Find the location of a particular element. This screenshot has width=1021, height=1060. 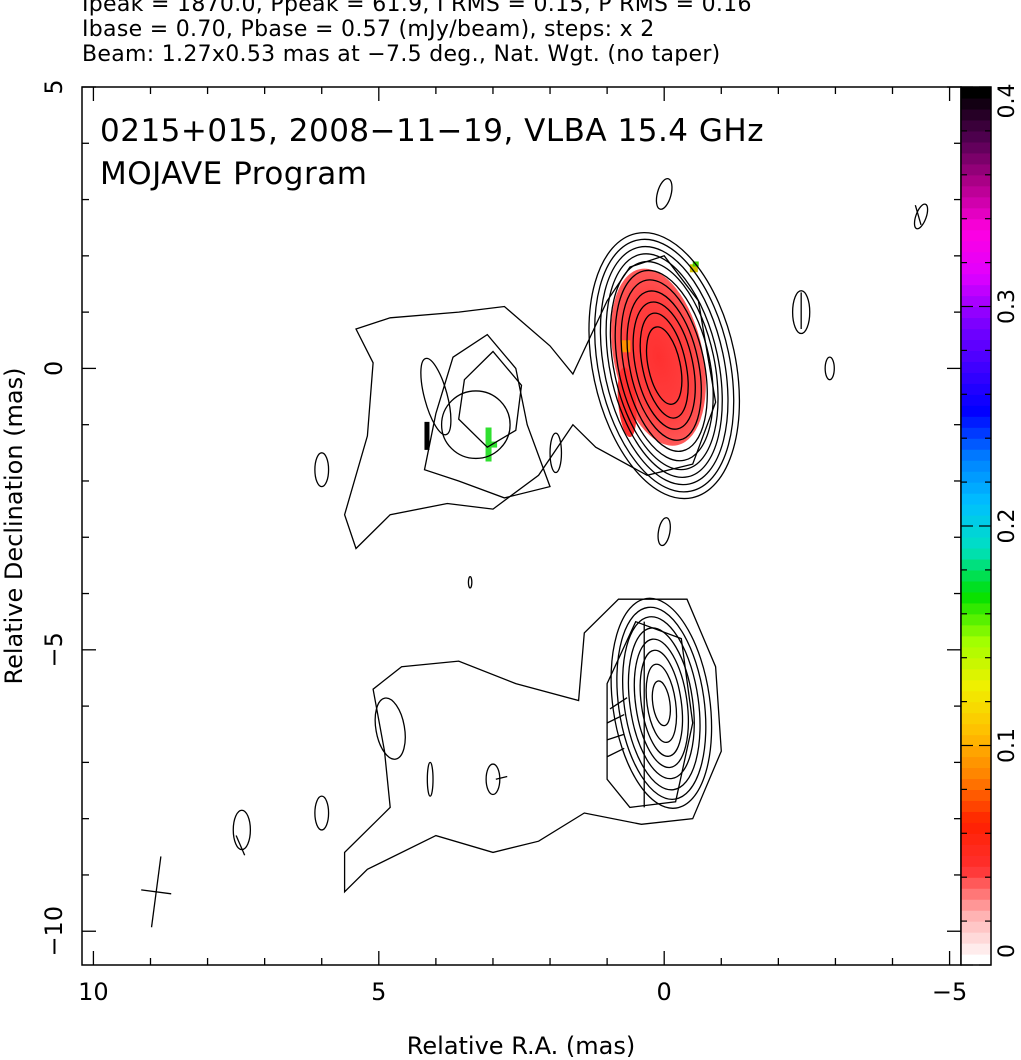

polarization-yellow-pixel is located at coordinates (693, 268).